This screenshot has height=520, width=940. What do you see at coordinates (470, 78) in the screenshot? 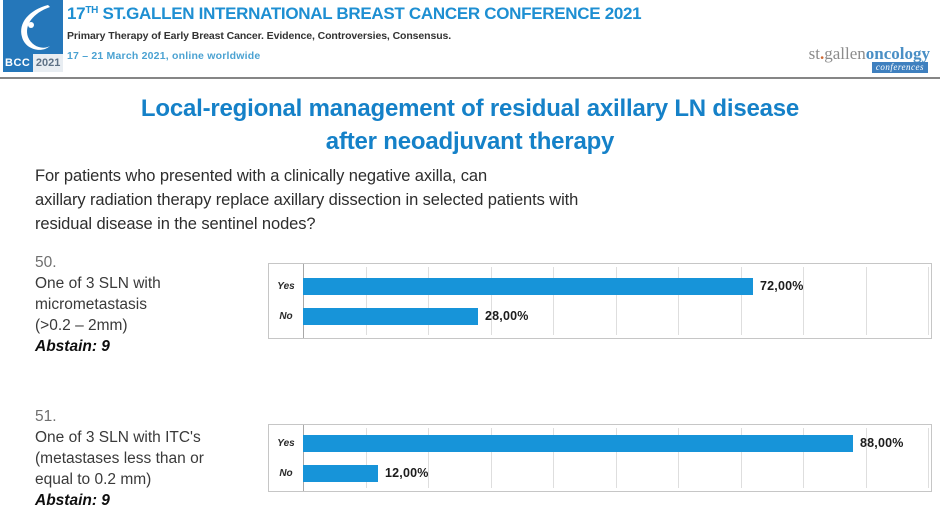
I see `header-divider` at bounding box center [470, 78].